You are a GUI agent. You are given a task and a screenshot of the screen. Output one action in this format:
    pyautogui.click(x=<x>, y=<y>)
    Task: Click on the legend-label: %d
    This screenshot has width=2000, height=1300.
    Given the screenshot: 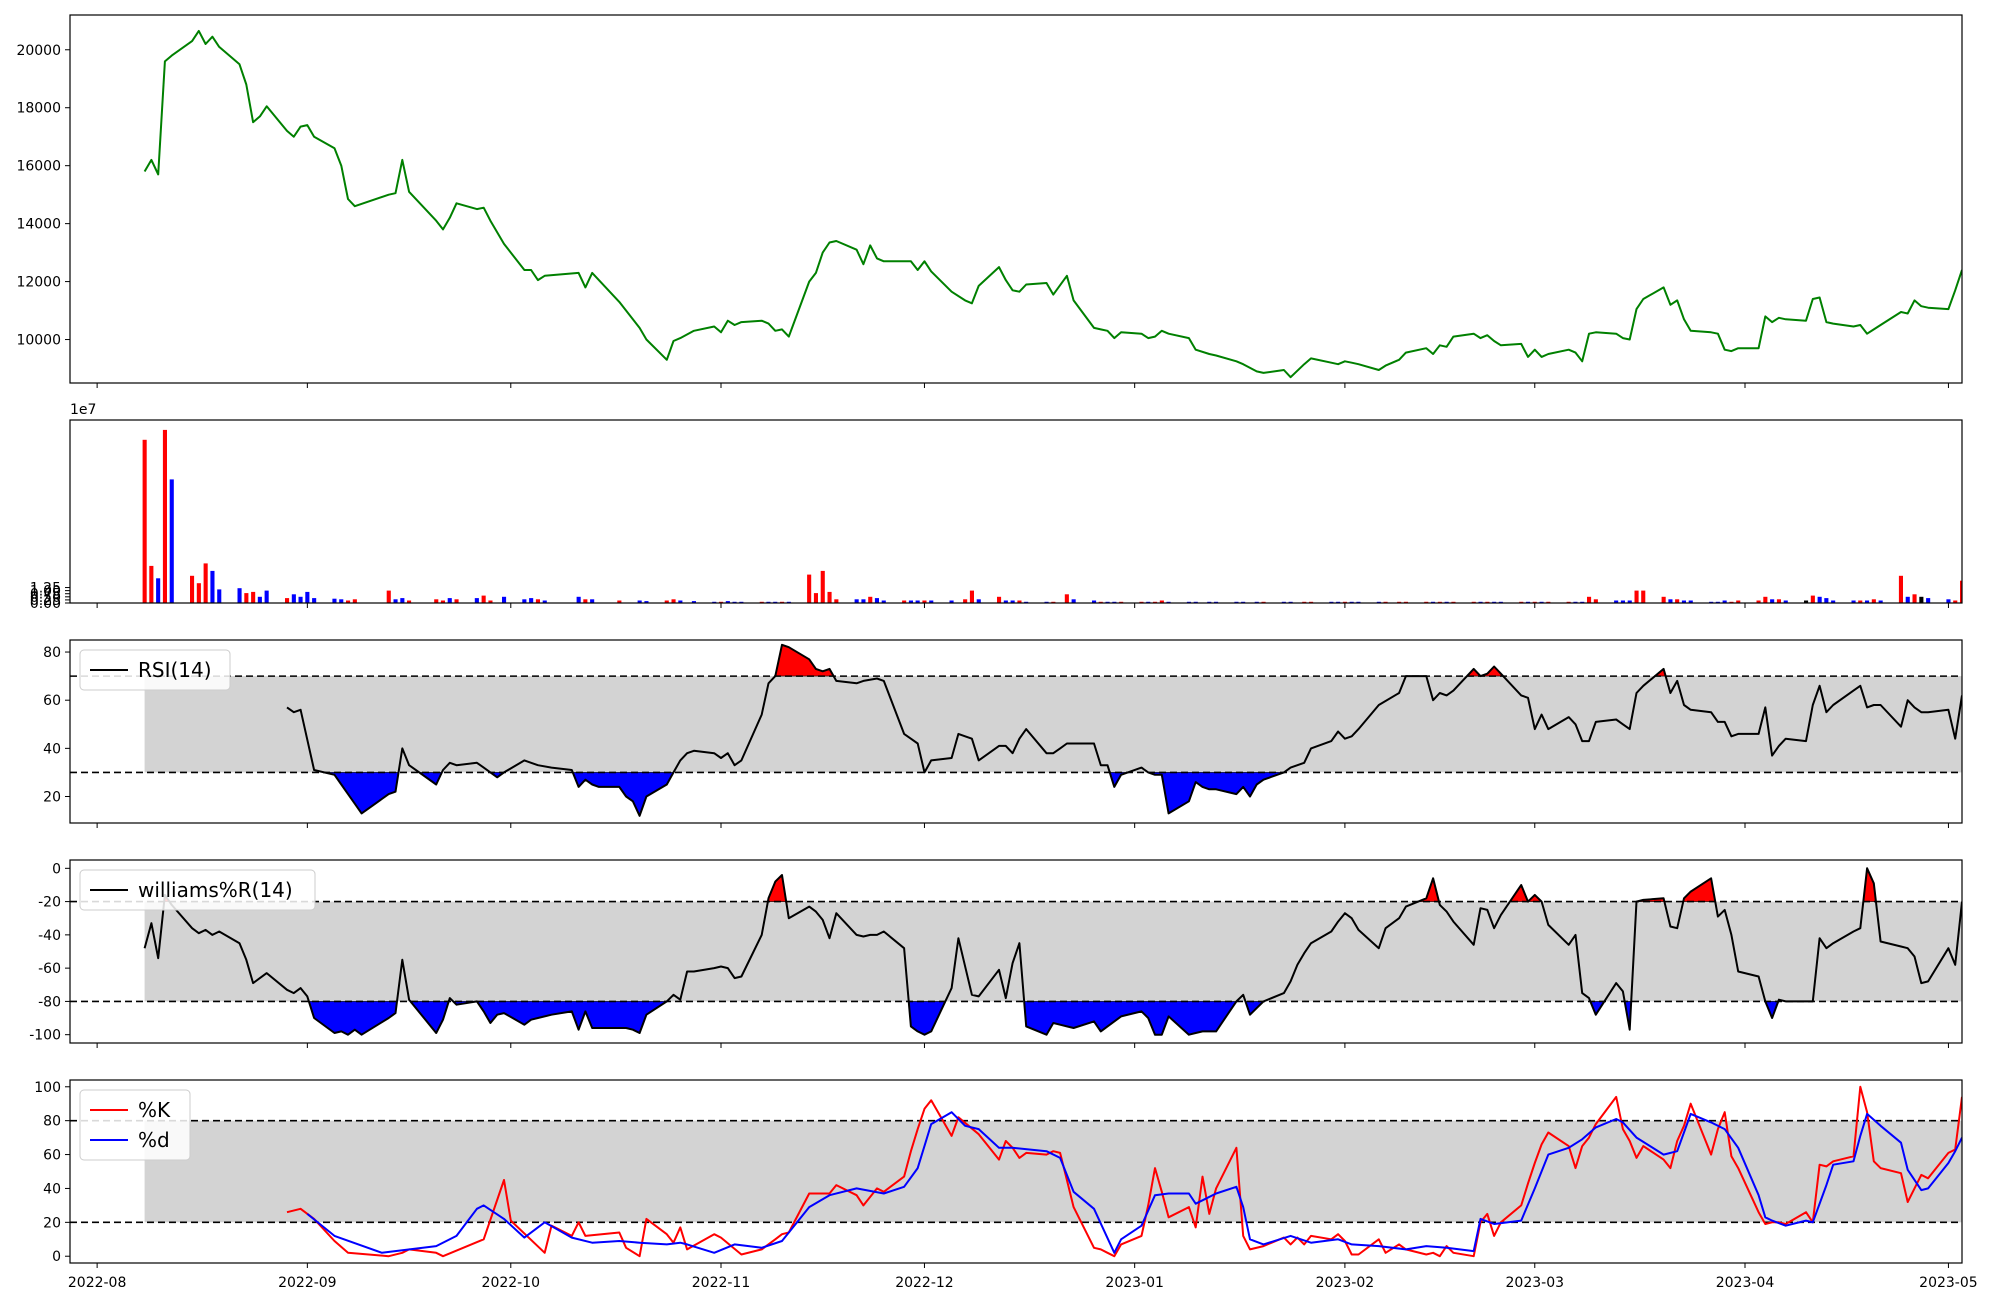 What is the action you would take?
    pyautogui.click(x=154, y=1140)
    